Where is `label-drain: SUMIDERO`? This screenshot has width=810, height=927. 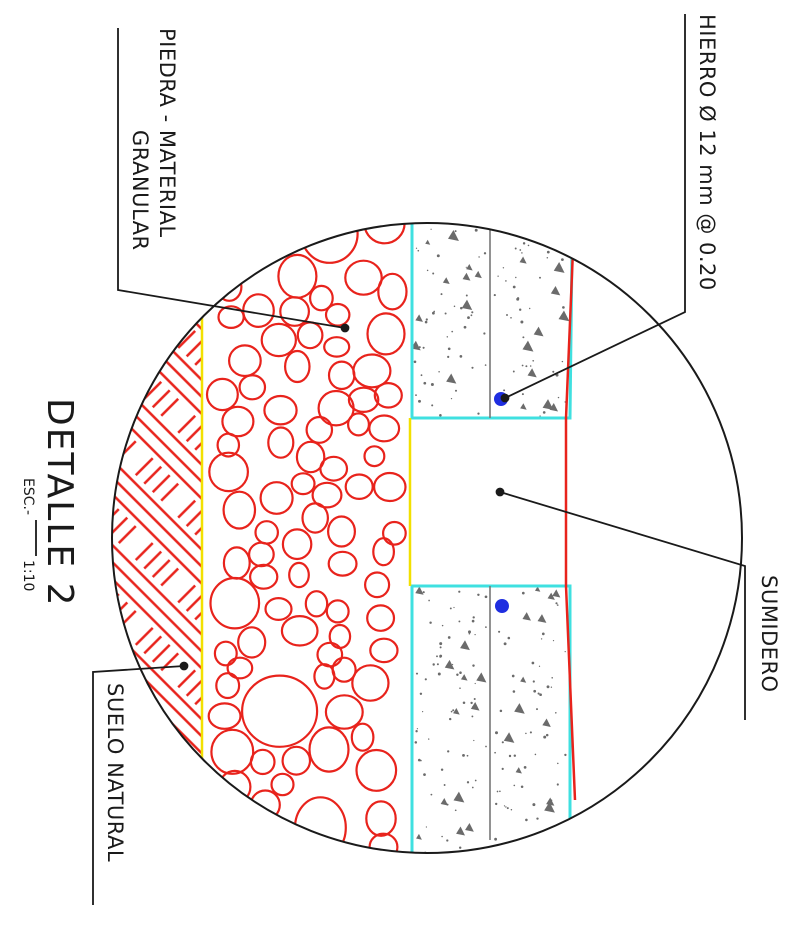
label-drain: SUMIDERO is located at coordinates (769, 634).